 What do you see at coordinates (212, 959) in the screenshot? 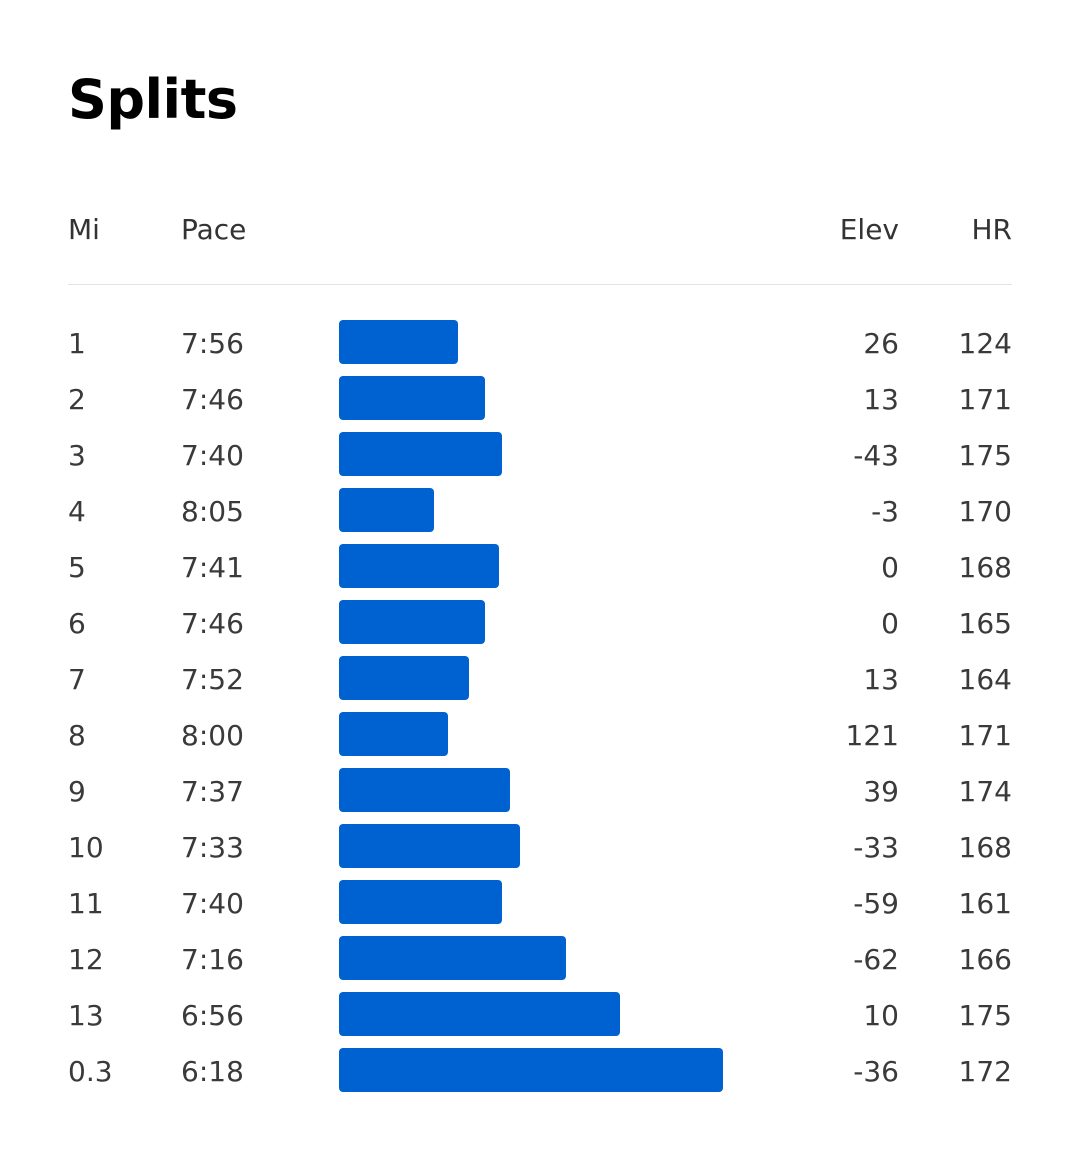
I see `split-pace: 7:16` at bounding box center [212, 959].